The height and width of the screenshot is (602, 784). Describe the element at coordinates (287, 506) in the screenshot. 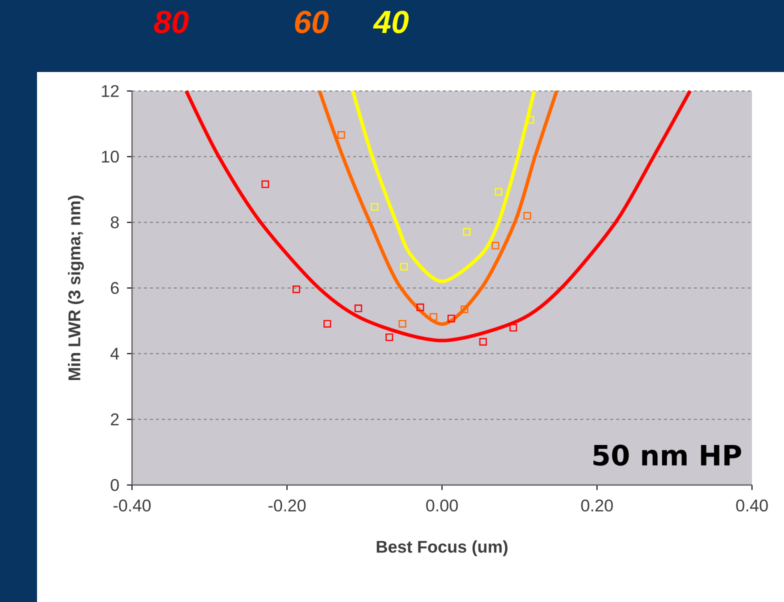

I see `x-tick-label: -0.20` at that location.